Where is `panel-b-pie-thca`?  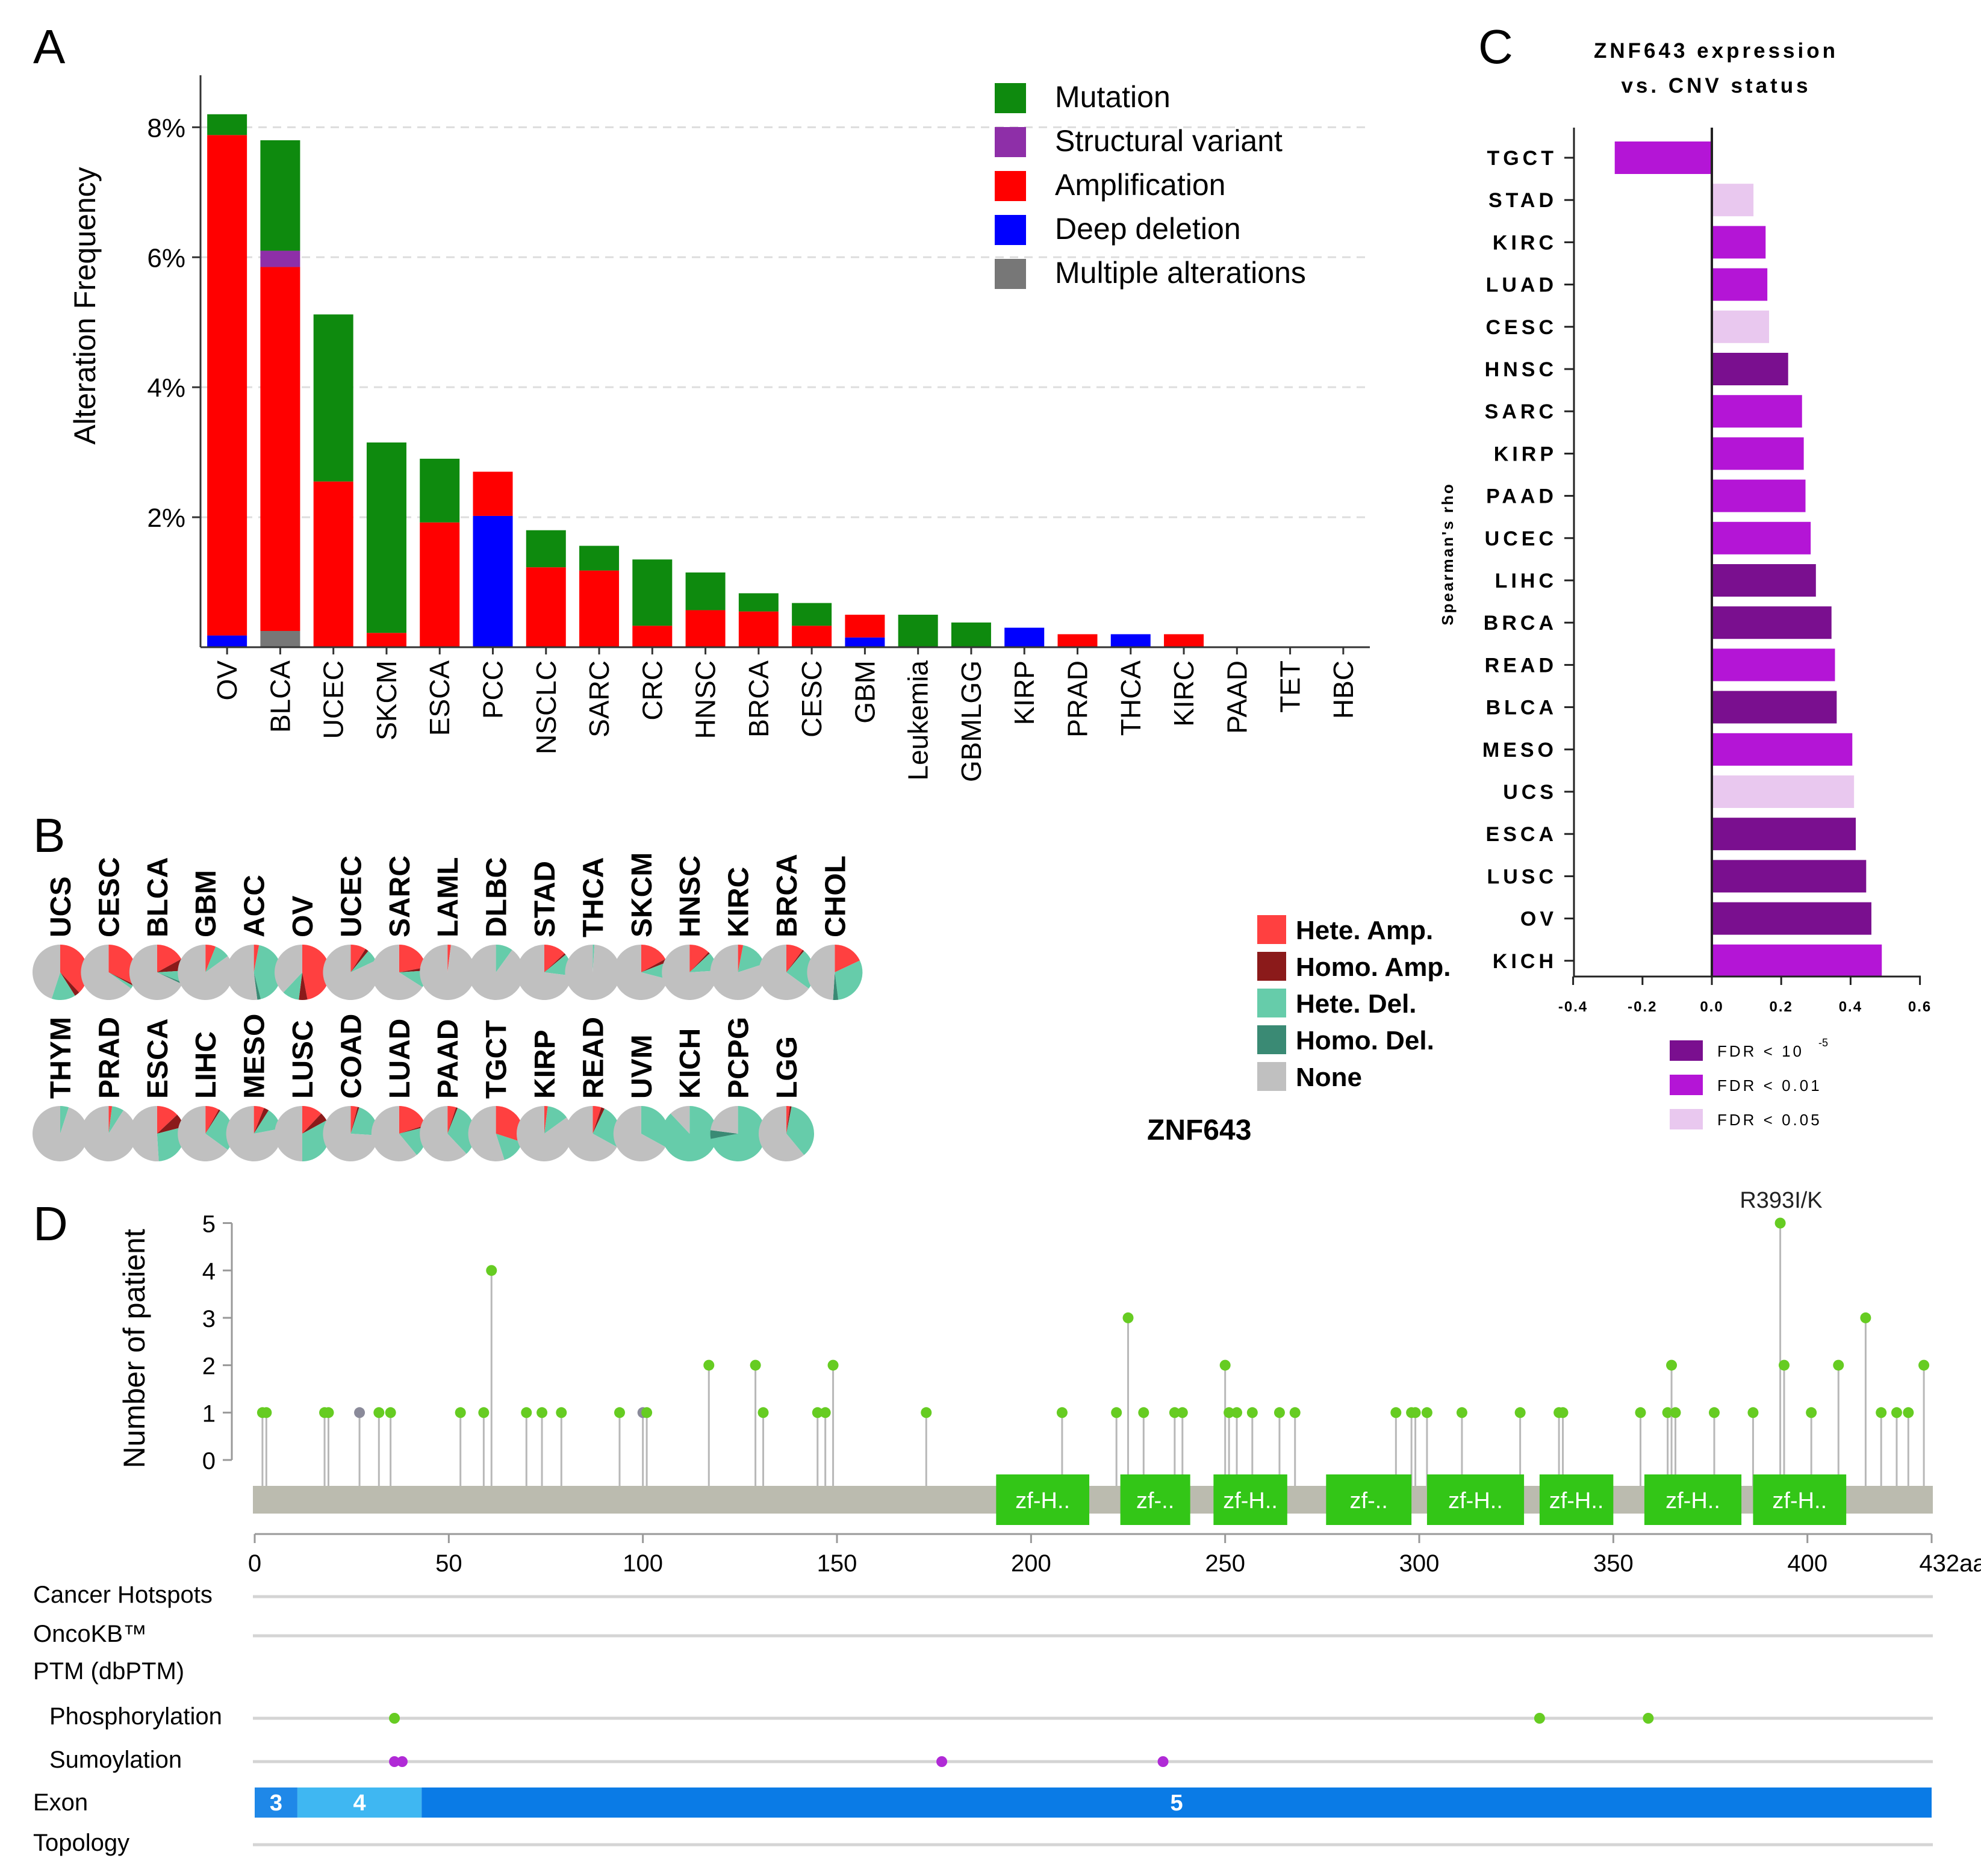
panel-b-pie-thca is located at coordinates (593, 972).